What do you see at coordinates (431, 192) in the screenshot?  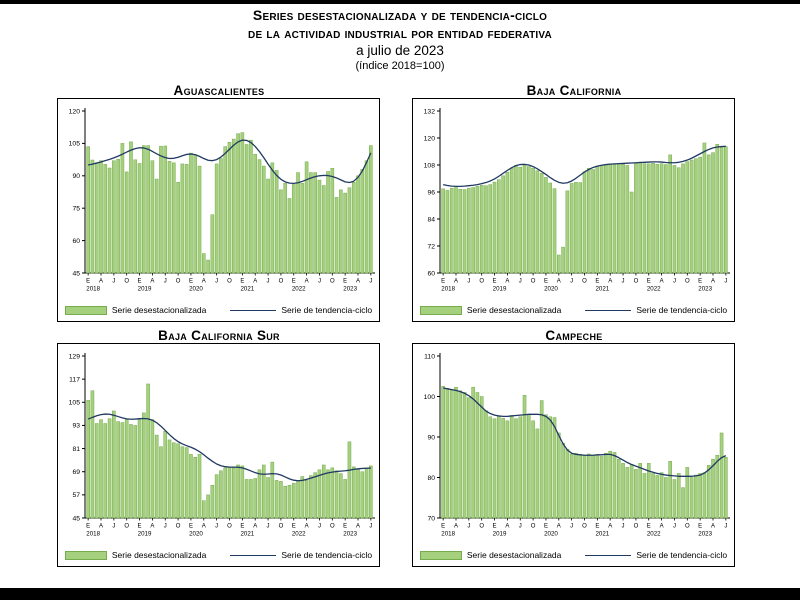 I see `svg-text: 96` at bounding box center [431, 192].